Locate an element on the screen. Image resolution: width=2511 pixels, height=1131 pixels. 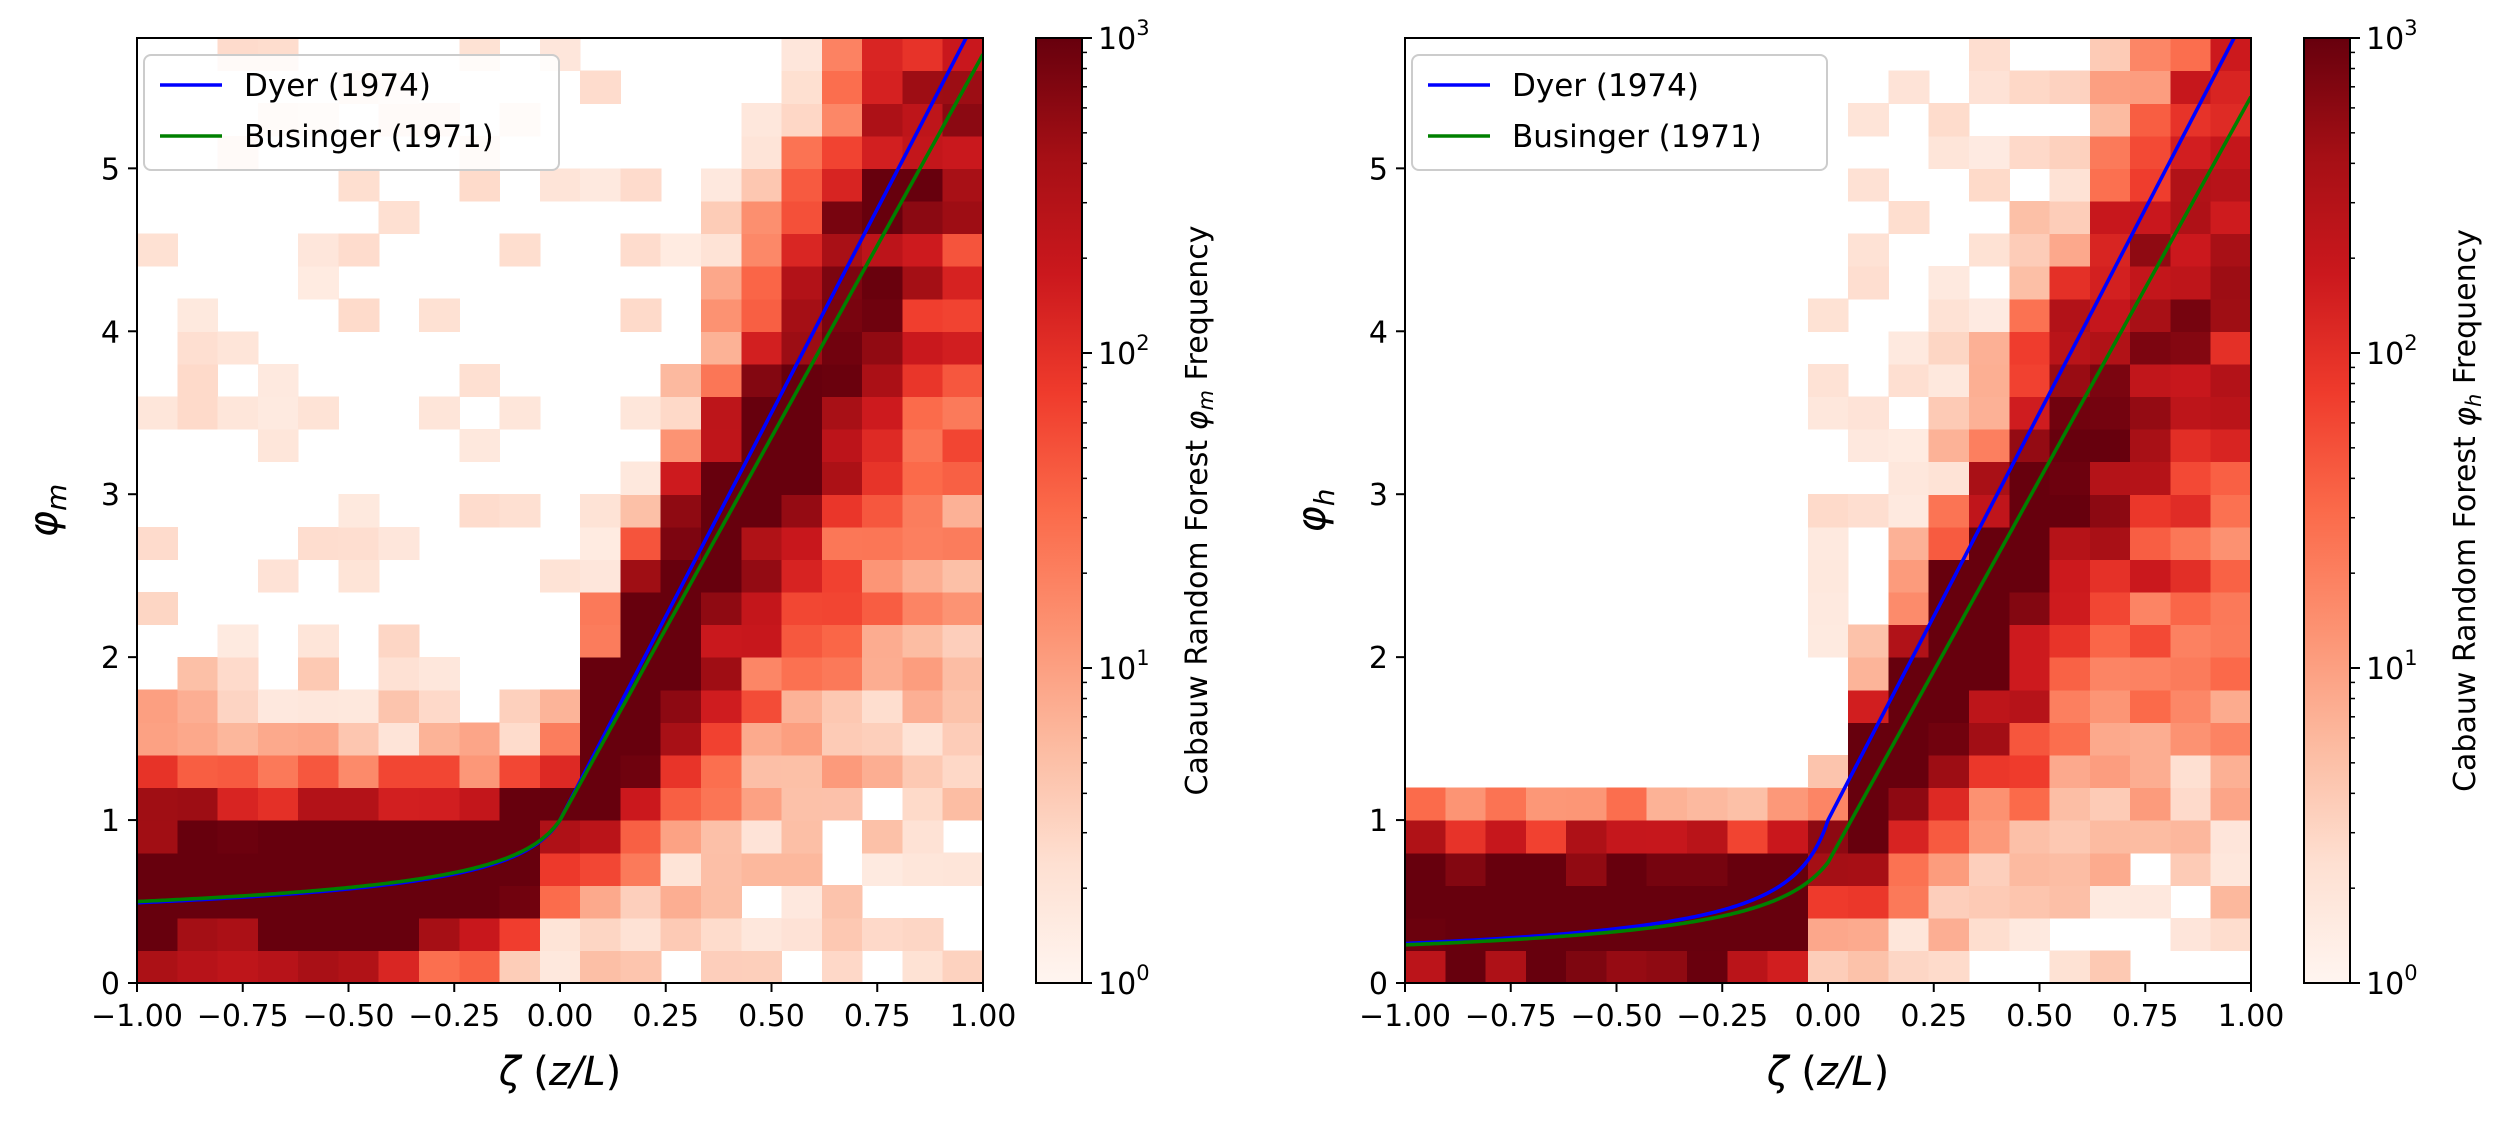
x-axis-label: ζ (z/L) is located at coordinates (1827, 1072).